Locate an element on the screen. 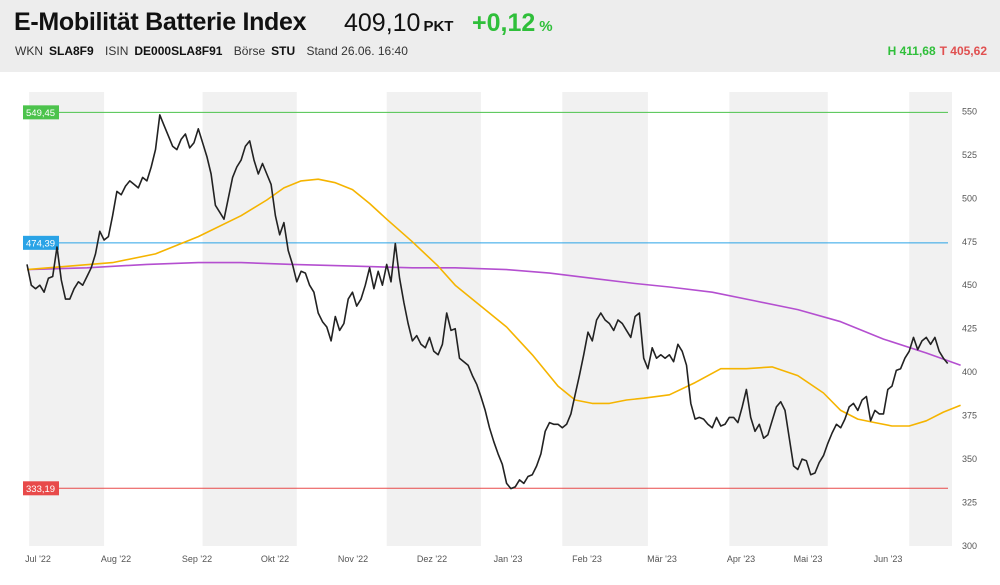  high-value: H 411,68 is located at coordinates (911, 51).